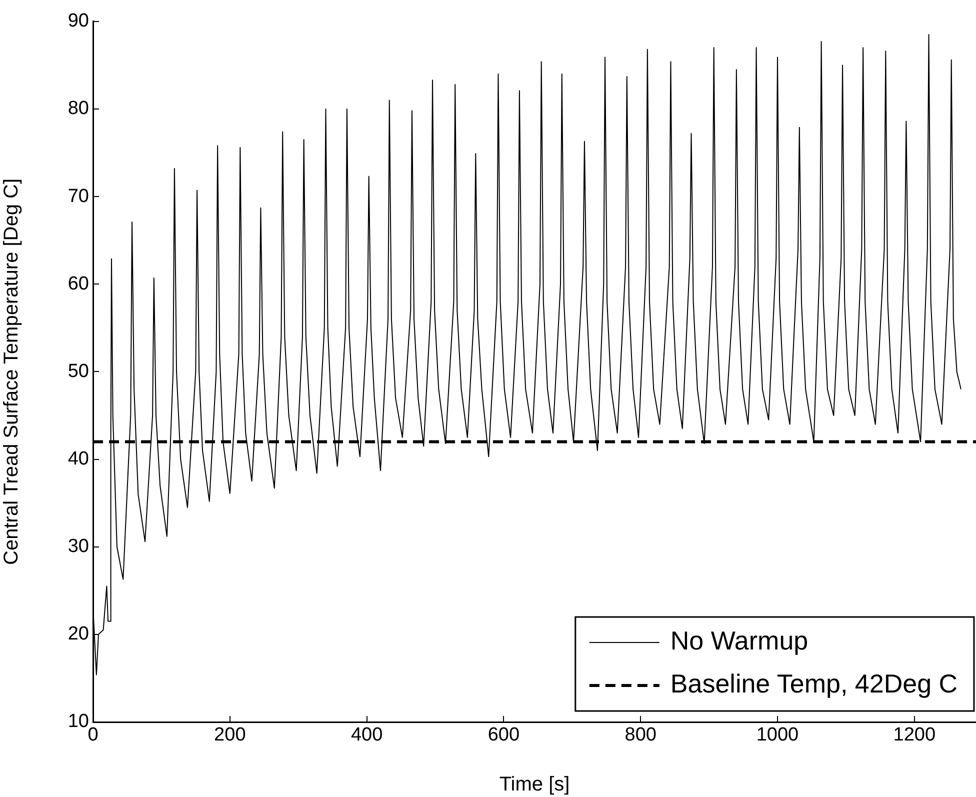 This screenshot has height=797, width=976. I want to click on y-tick-label: 40, so click(78, 459).